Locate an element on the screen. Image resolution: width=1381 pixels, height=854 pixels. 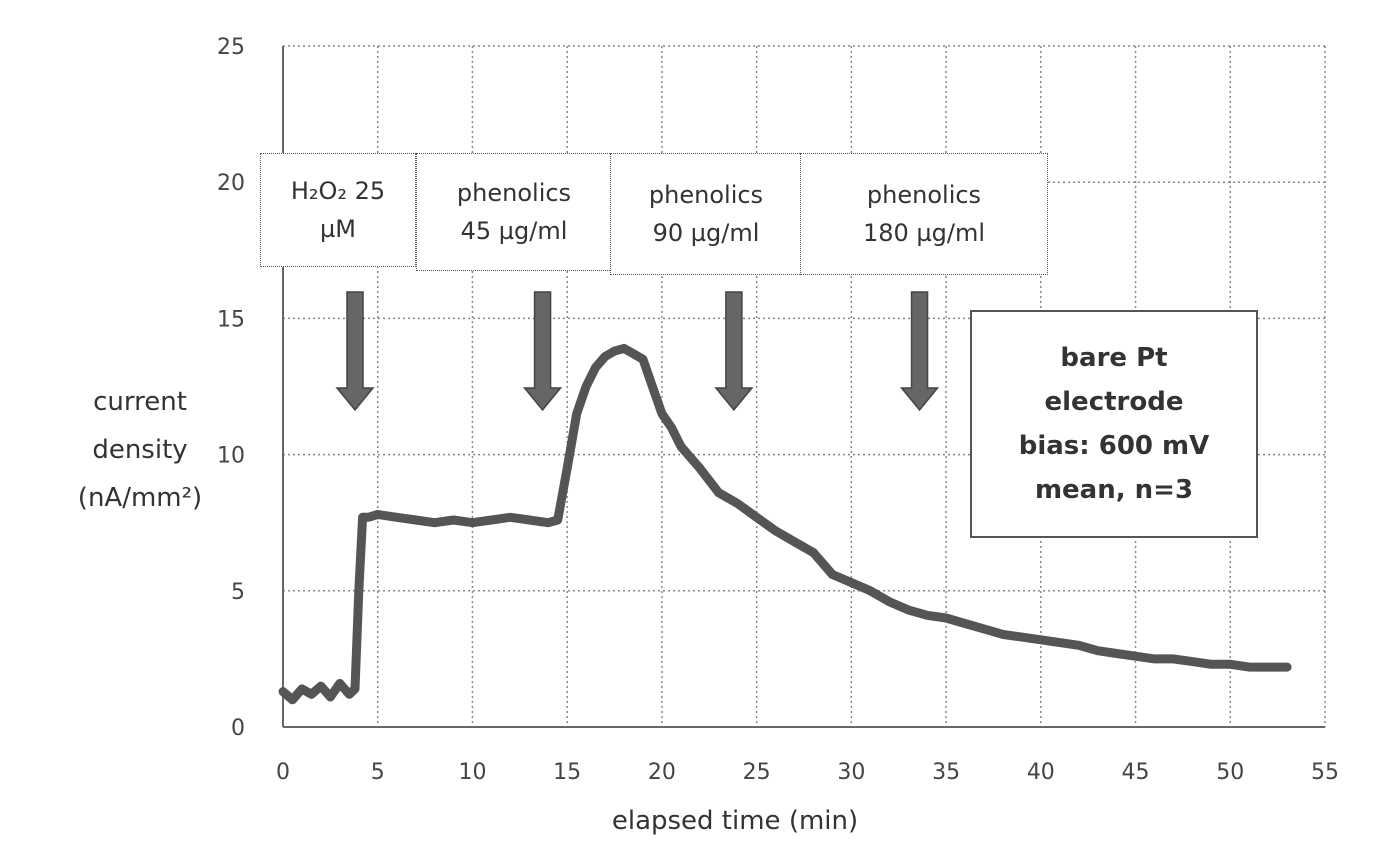
annotation-phenolics-180: phenolics 180 µg/ml is located at coordinates (924, 214).